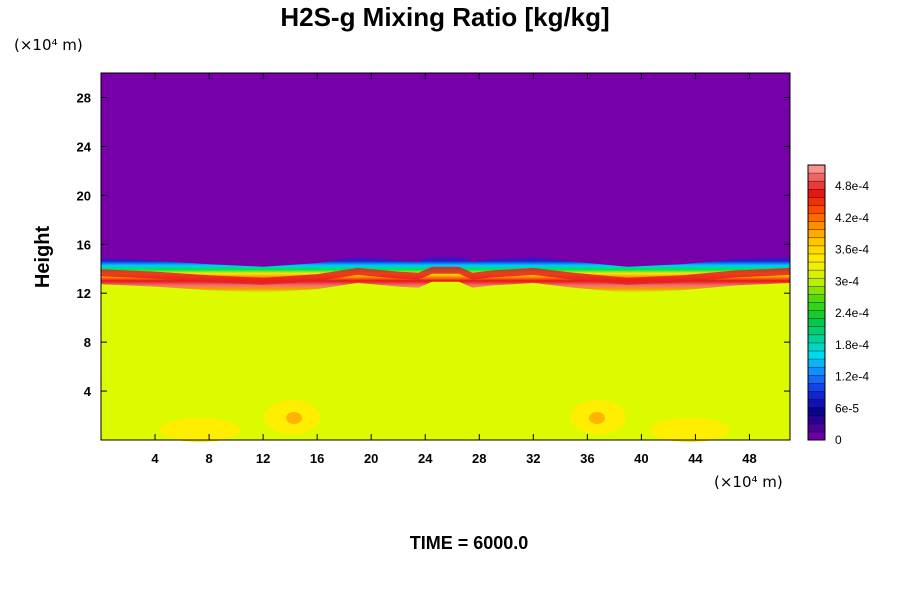  What do you see at coordinates (852, 345) in the screenshot?
I see `colorbar-tick-label: 1.8e-4` at bounding box center [852, 345].